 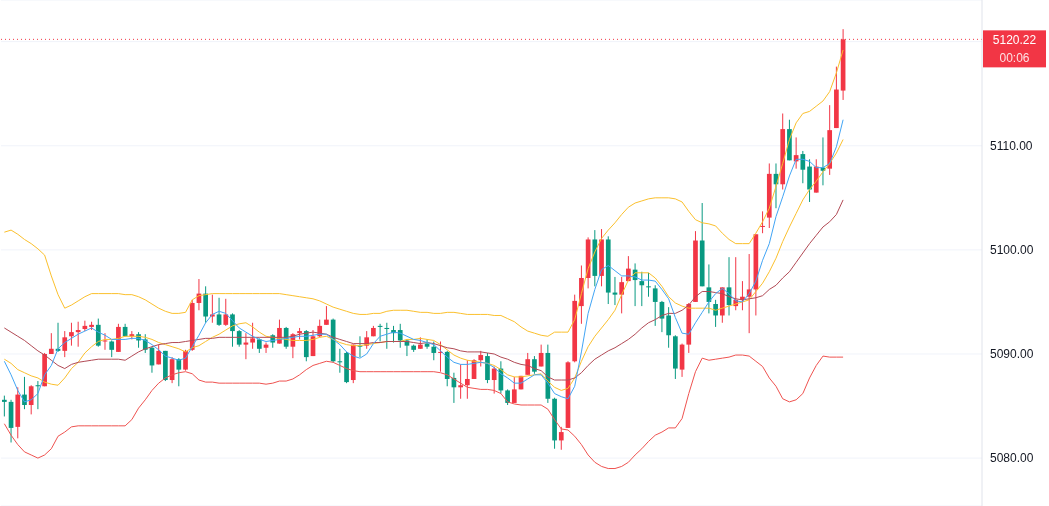 What do you see at coordinates (1012, 354) in the screenshot?
I see `y-tick-label: 5090.00` at bounding box center [1012, 354].